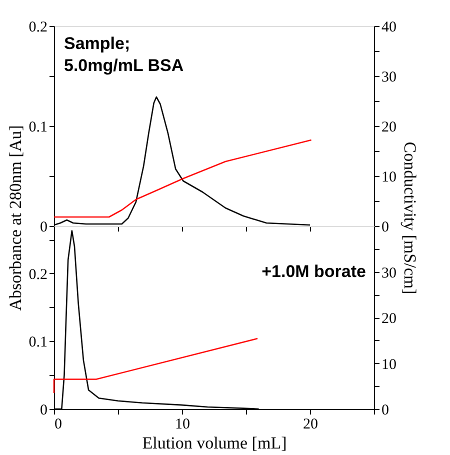 The width and height of the screenshot is (450, 455). I want to click on x-tick-label: 0, so click(58, 424).